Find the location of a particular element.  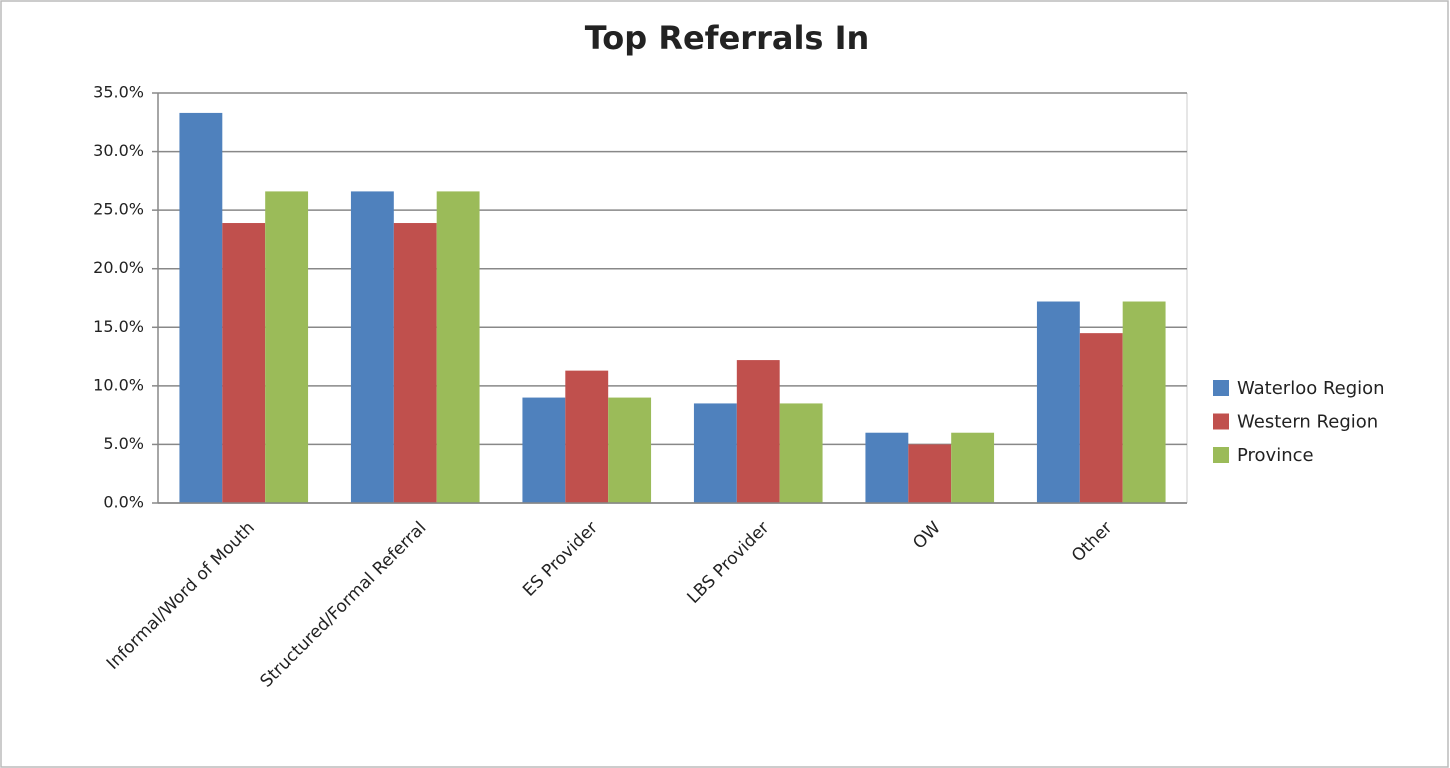

y-tick-label: 10.0% is located at coordinates (118, 384).